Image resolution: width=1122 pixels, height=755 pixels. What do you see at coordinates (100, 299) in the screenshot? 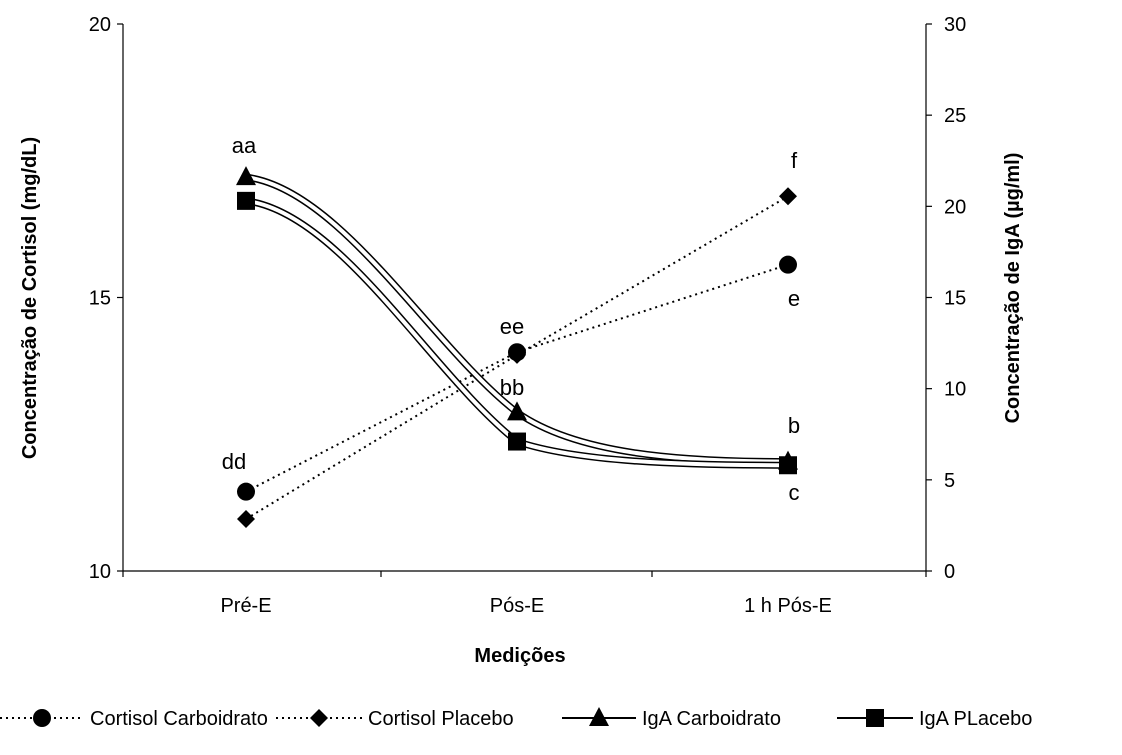
I see `y-left-tick-label: 15` at bounding box center [100, 299].